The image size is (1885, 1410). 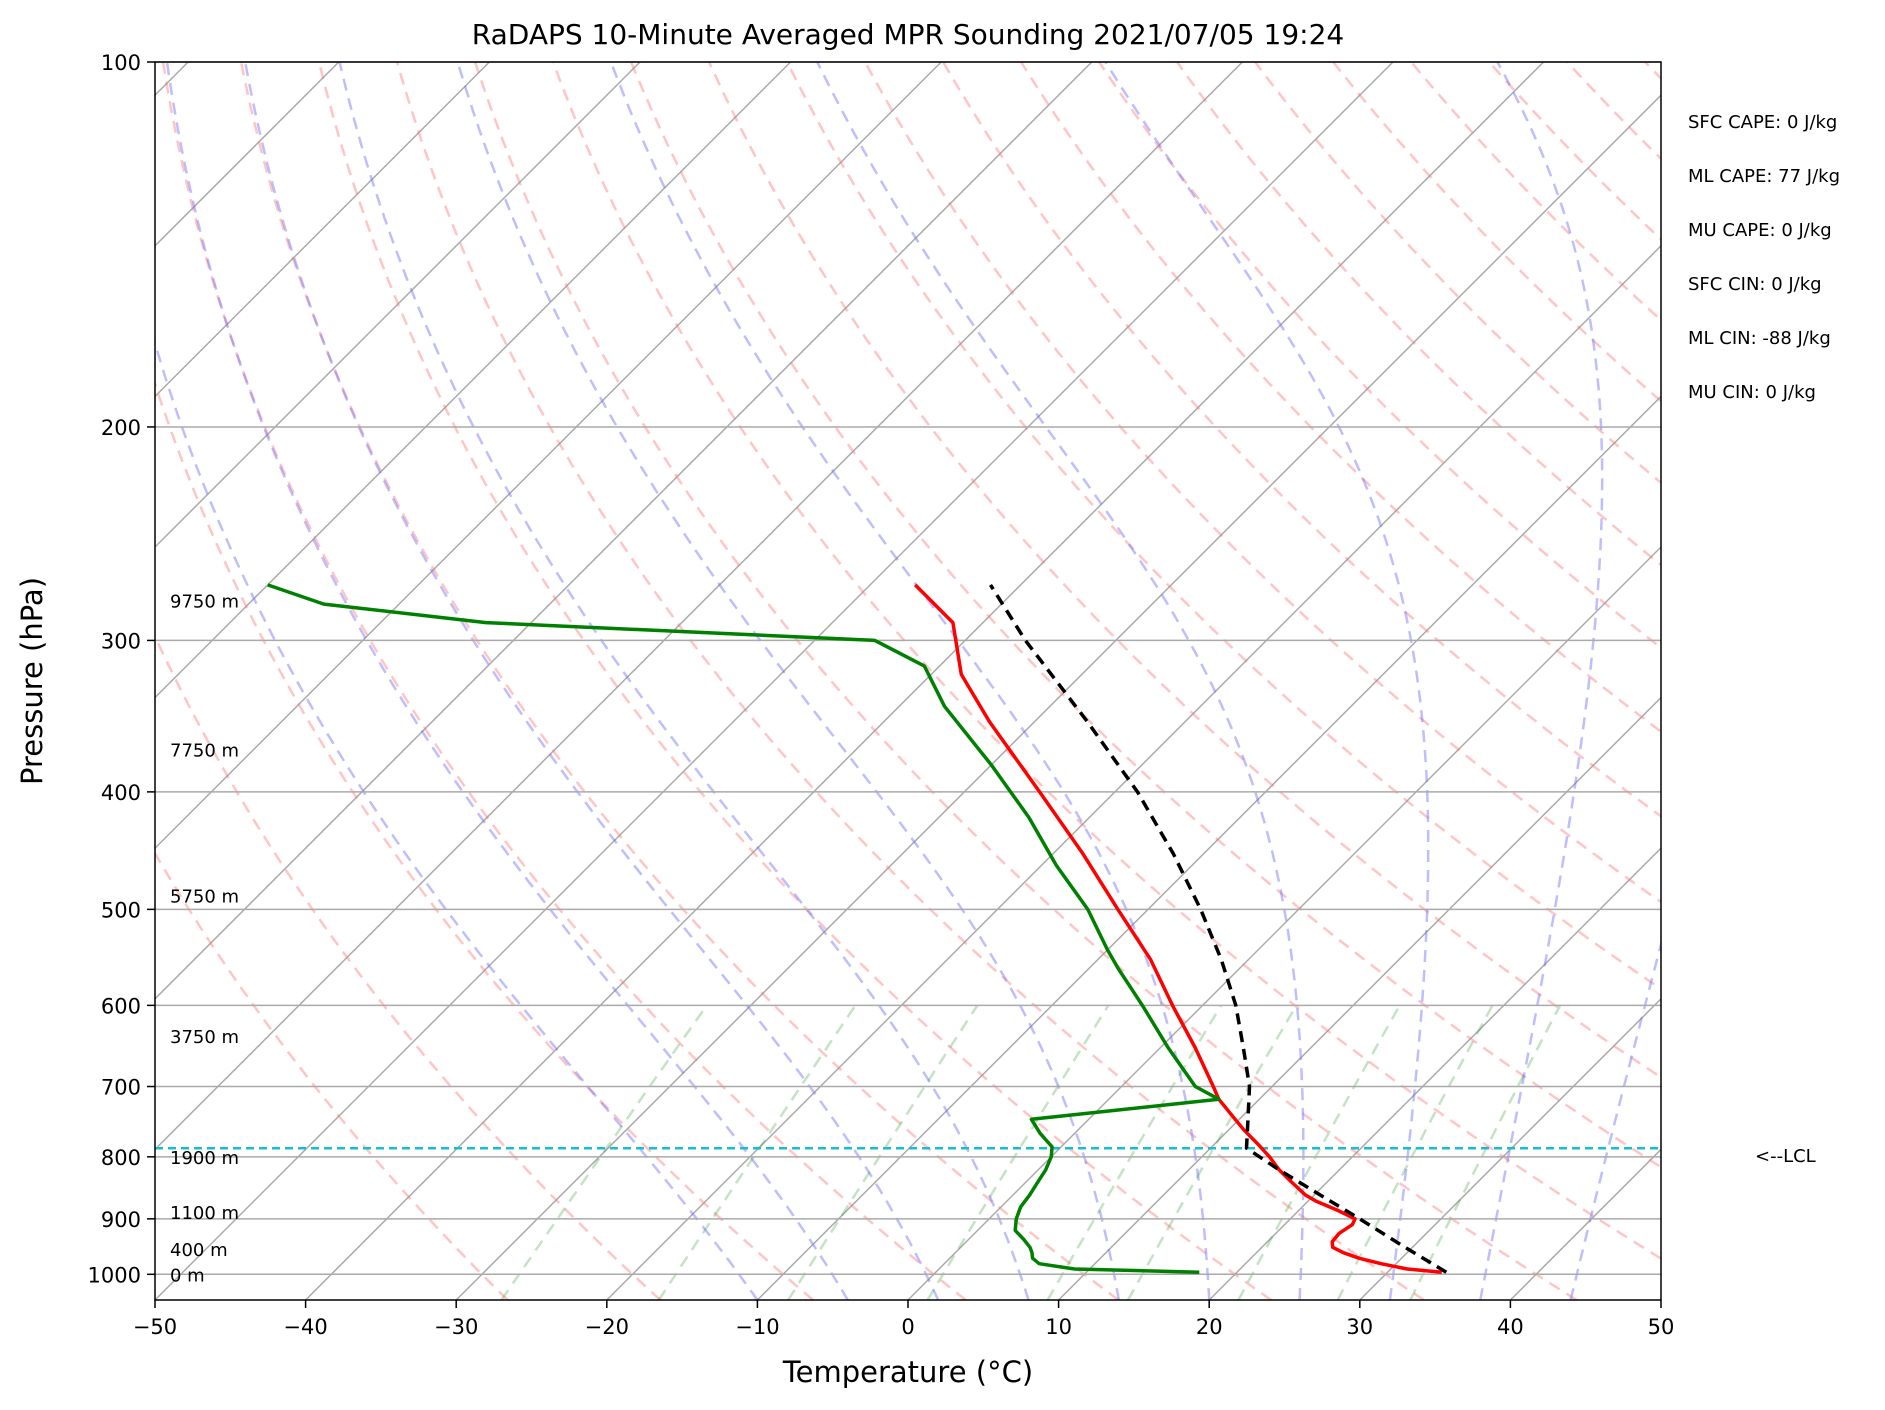 I want to click on x-tick-label: 10, so click(x=1058, y=1327).